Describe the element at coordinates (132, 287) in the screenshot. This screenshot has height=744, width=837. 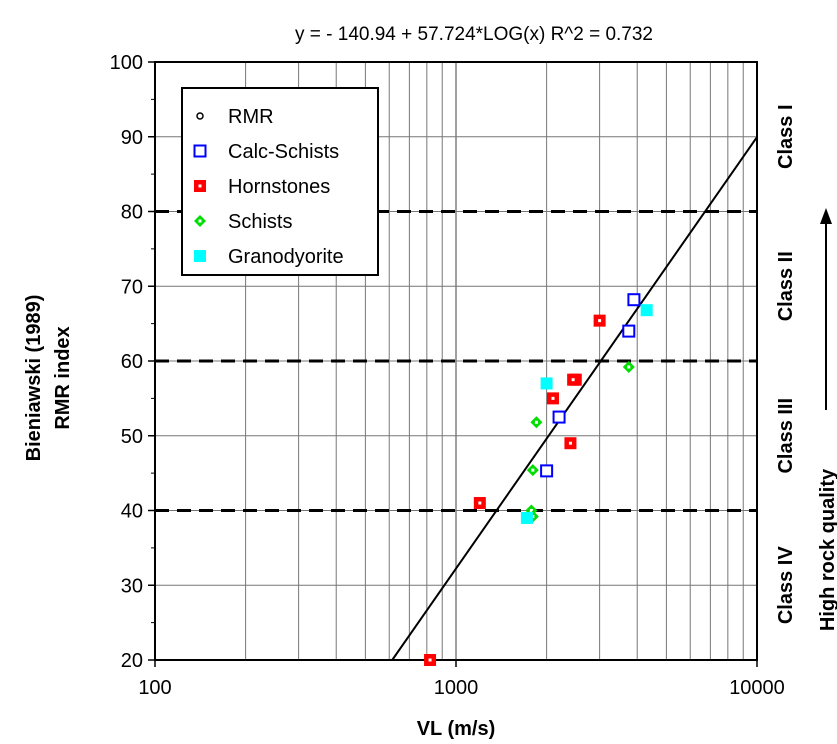
I see `y-tick-label: 70` at that location.